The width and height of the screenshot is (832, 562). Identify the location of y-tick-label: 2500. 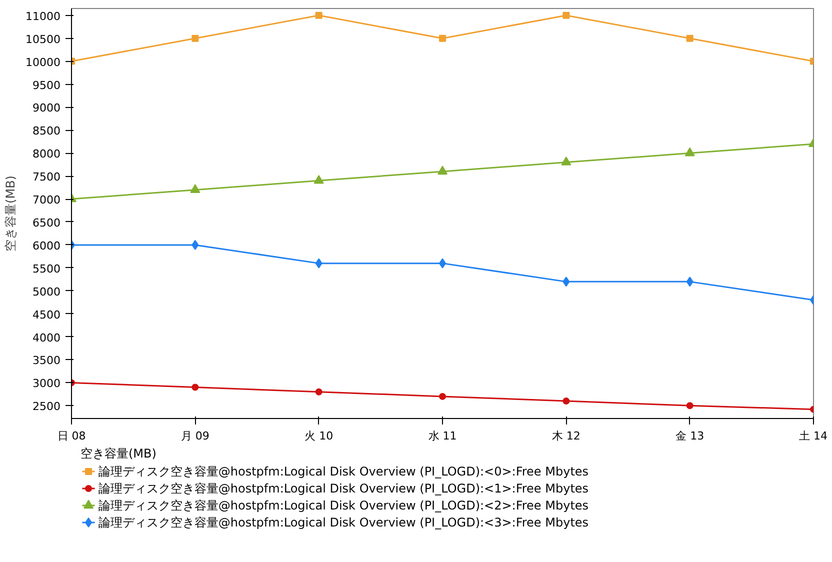
(46, 407).